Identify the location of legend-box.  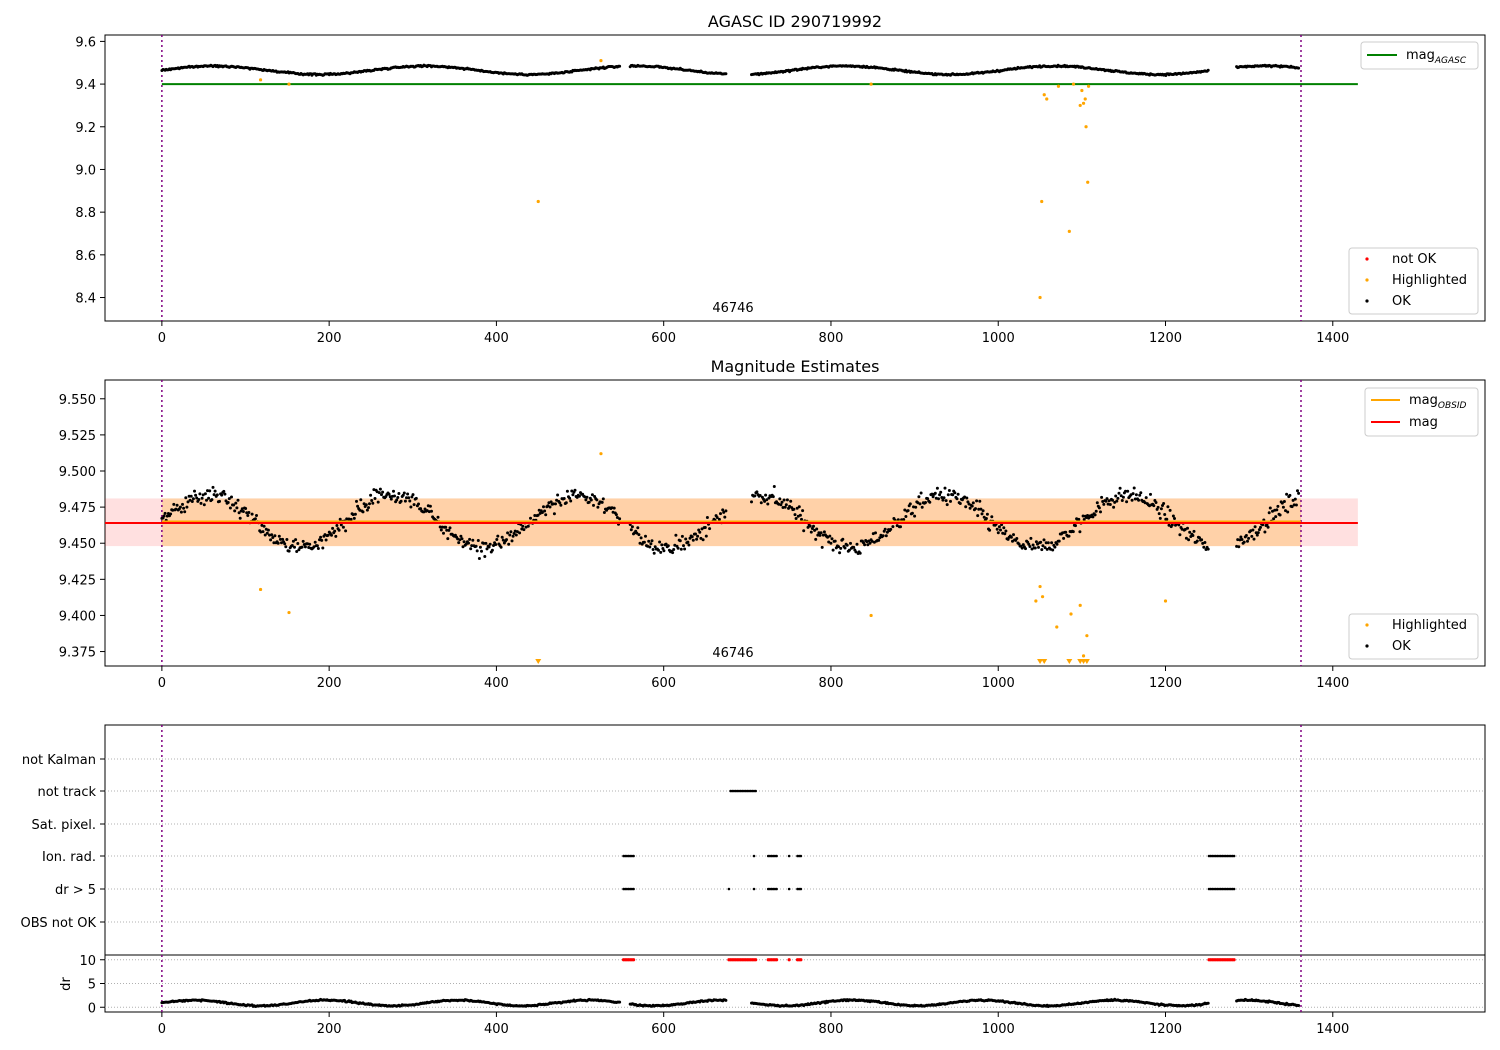
(1413, 281).